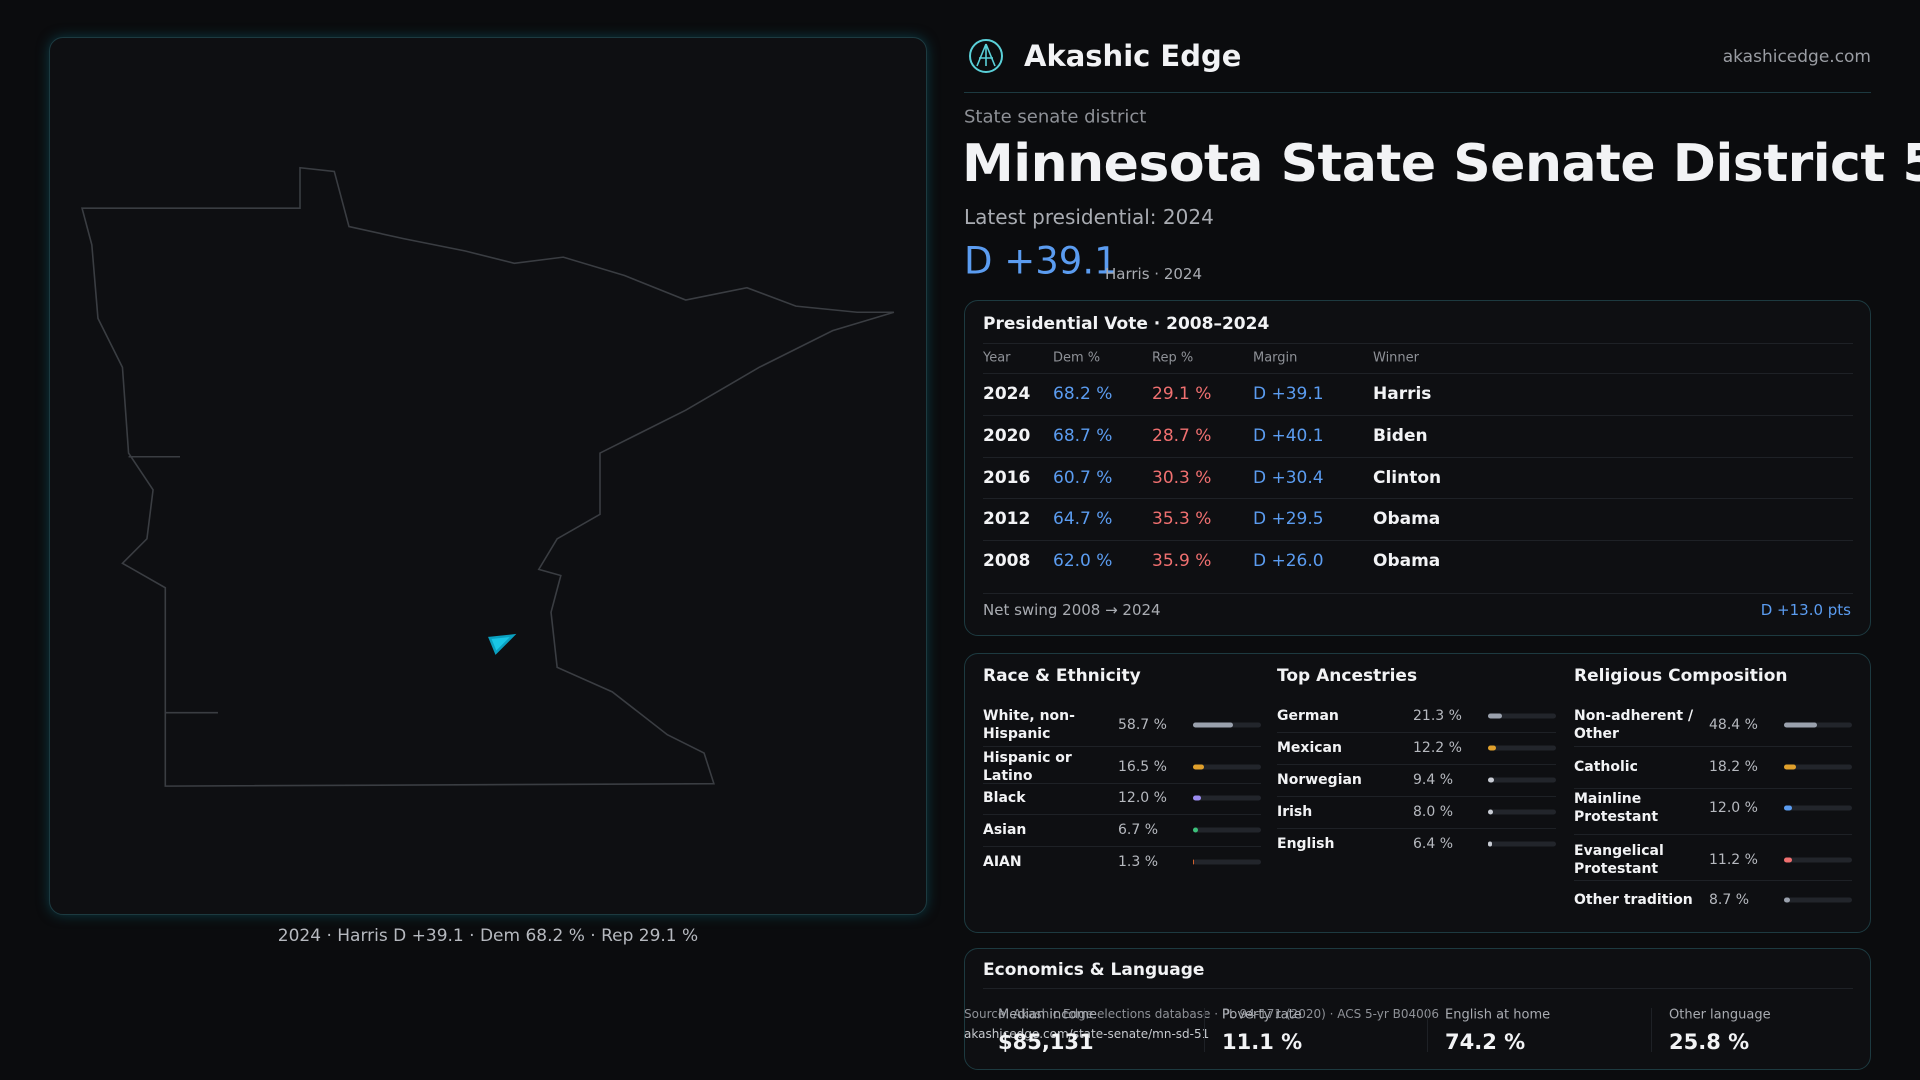 This screenshot has width=1920, height=1080. Describe the element at coordinates (1007, 394) in the screenshot. I see `year: 2024` at that location.